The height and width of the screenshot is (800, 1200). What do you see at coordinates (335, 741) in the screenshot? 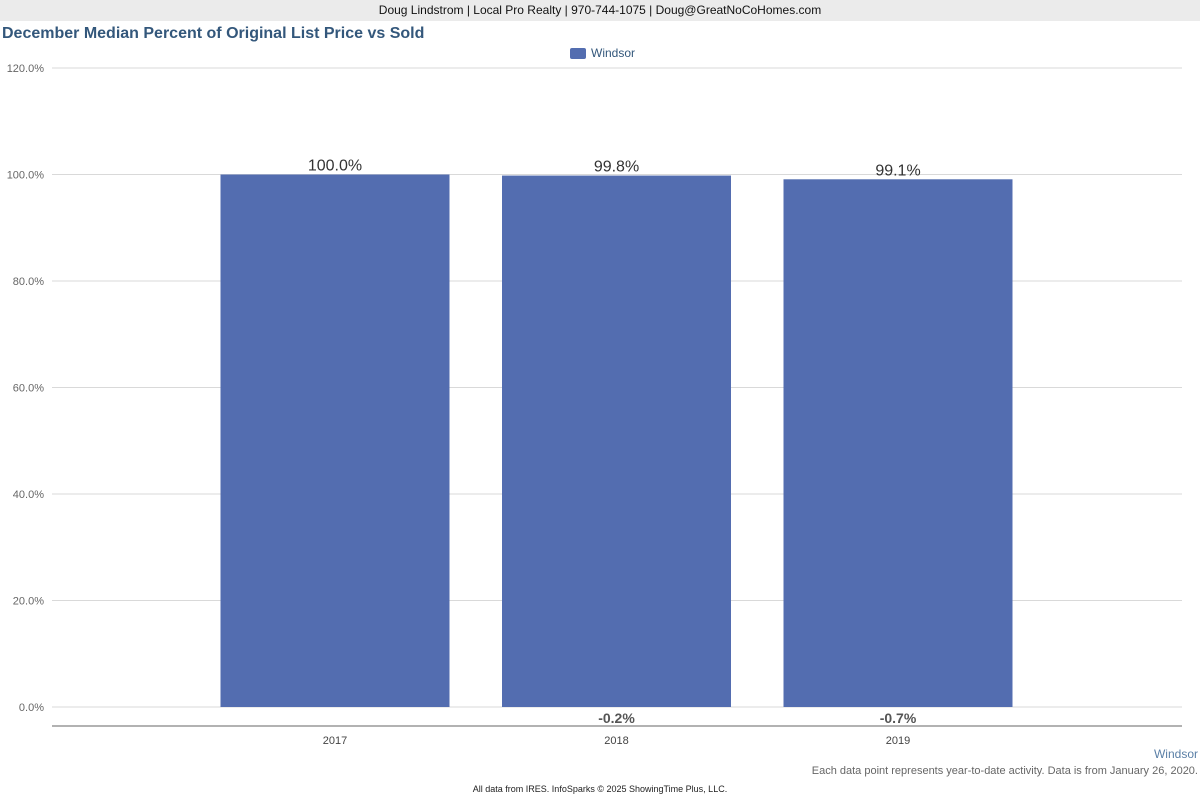
I see `x-tick-label: 2017` at bounding box center [335, 741].